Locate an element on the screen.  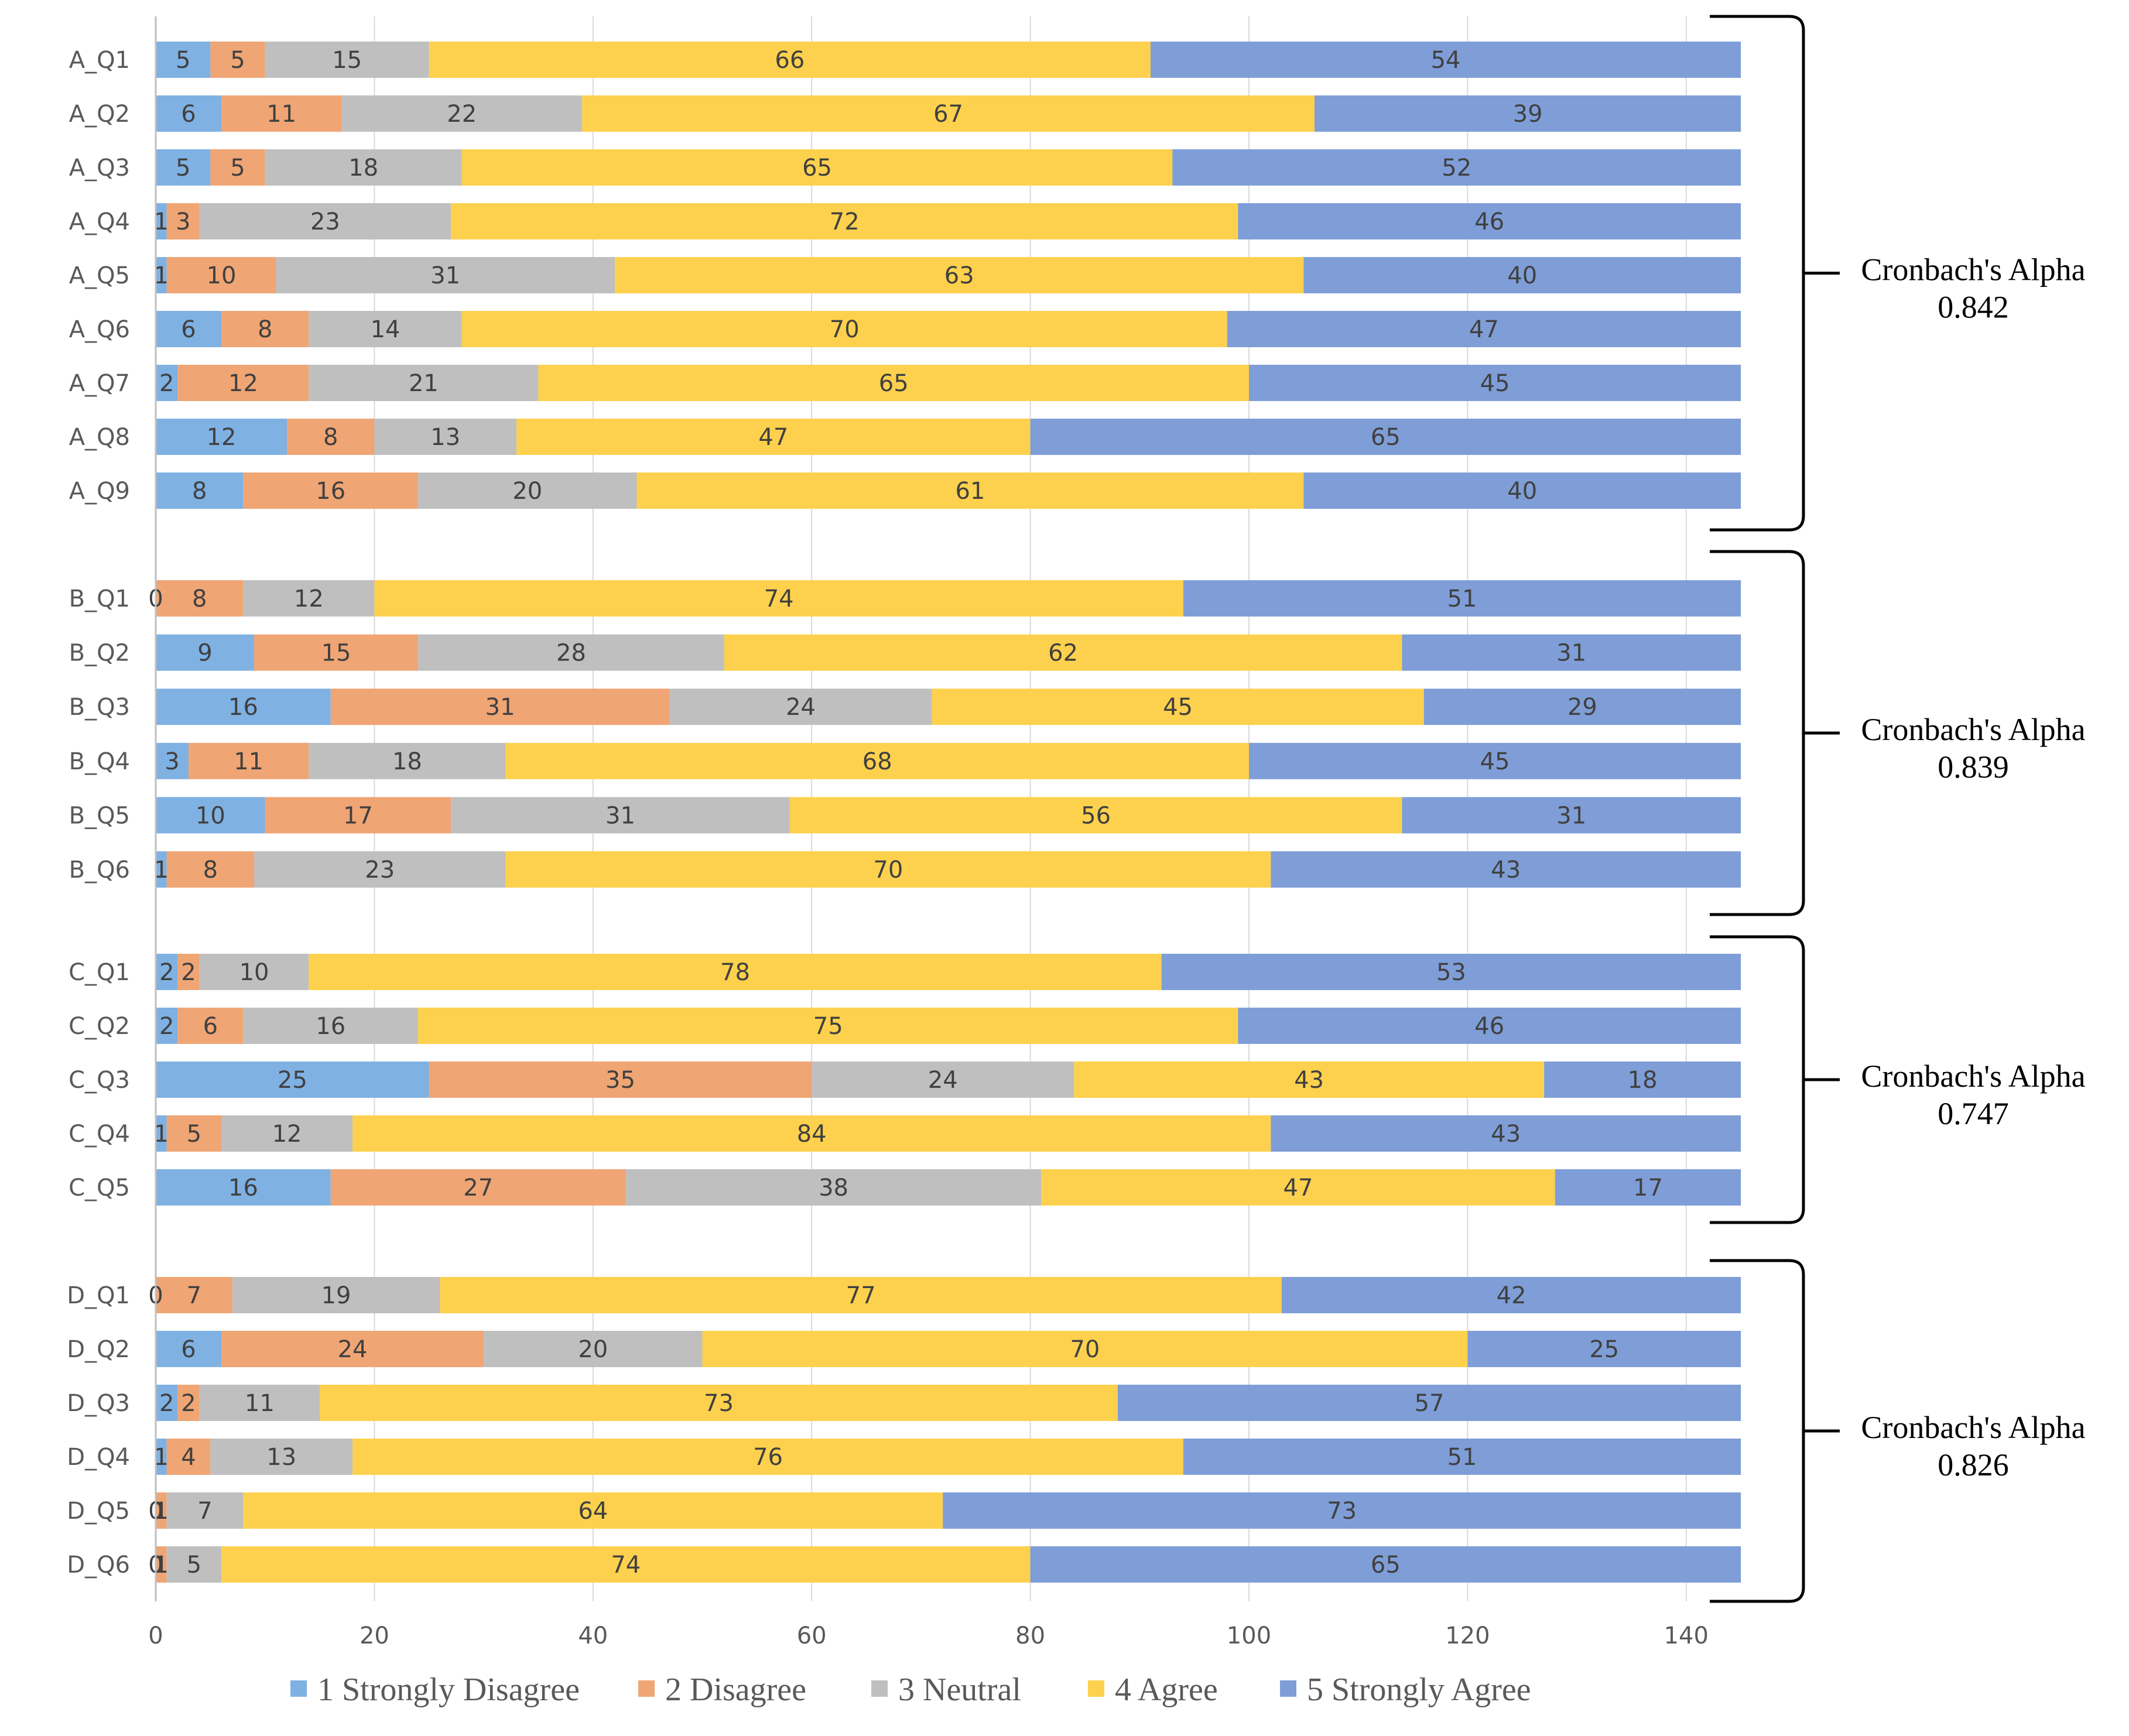
data-label: 20 is located at coordinates (527, 491).